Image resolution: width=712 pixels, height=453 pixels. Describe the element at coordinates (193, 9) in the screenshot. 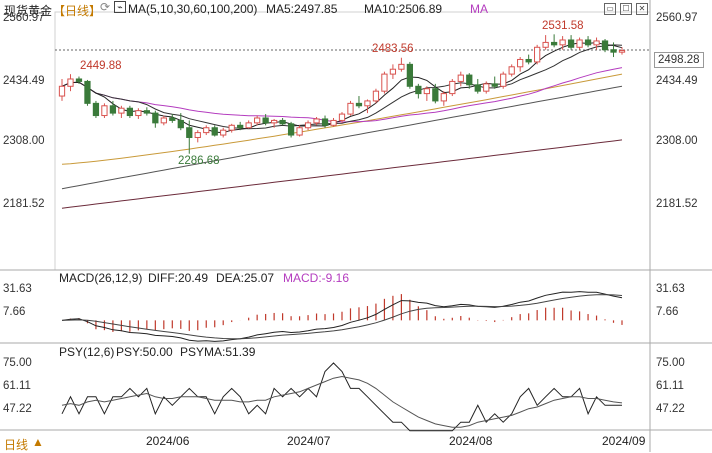

I see `ma-settings-label: MA(5,10,30,60,100,200)` at that location.